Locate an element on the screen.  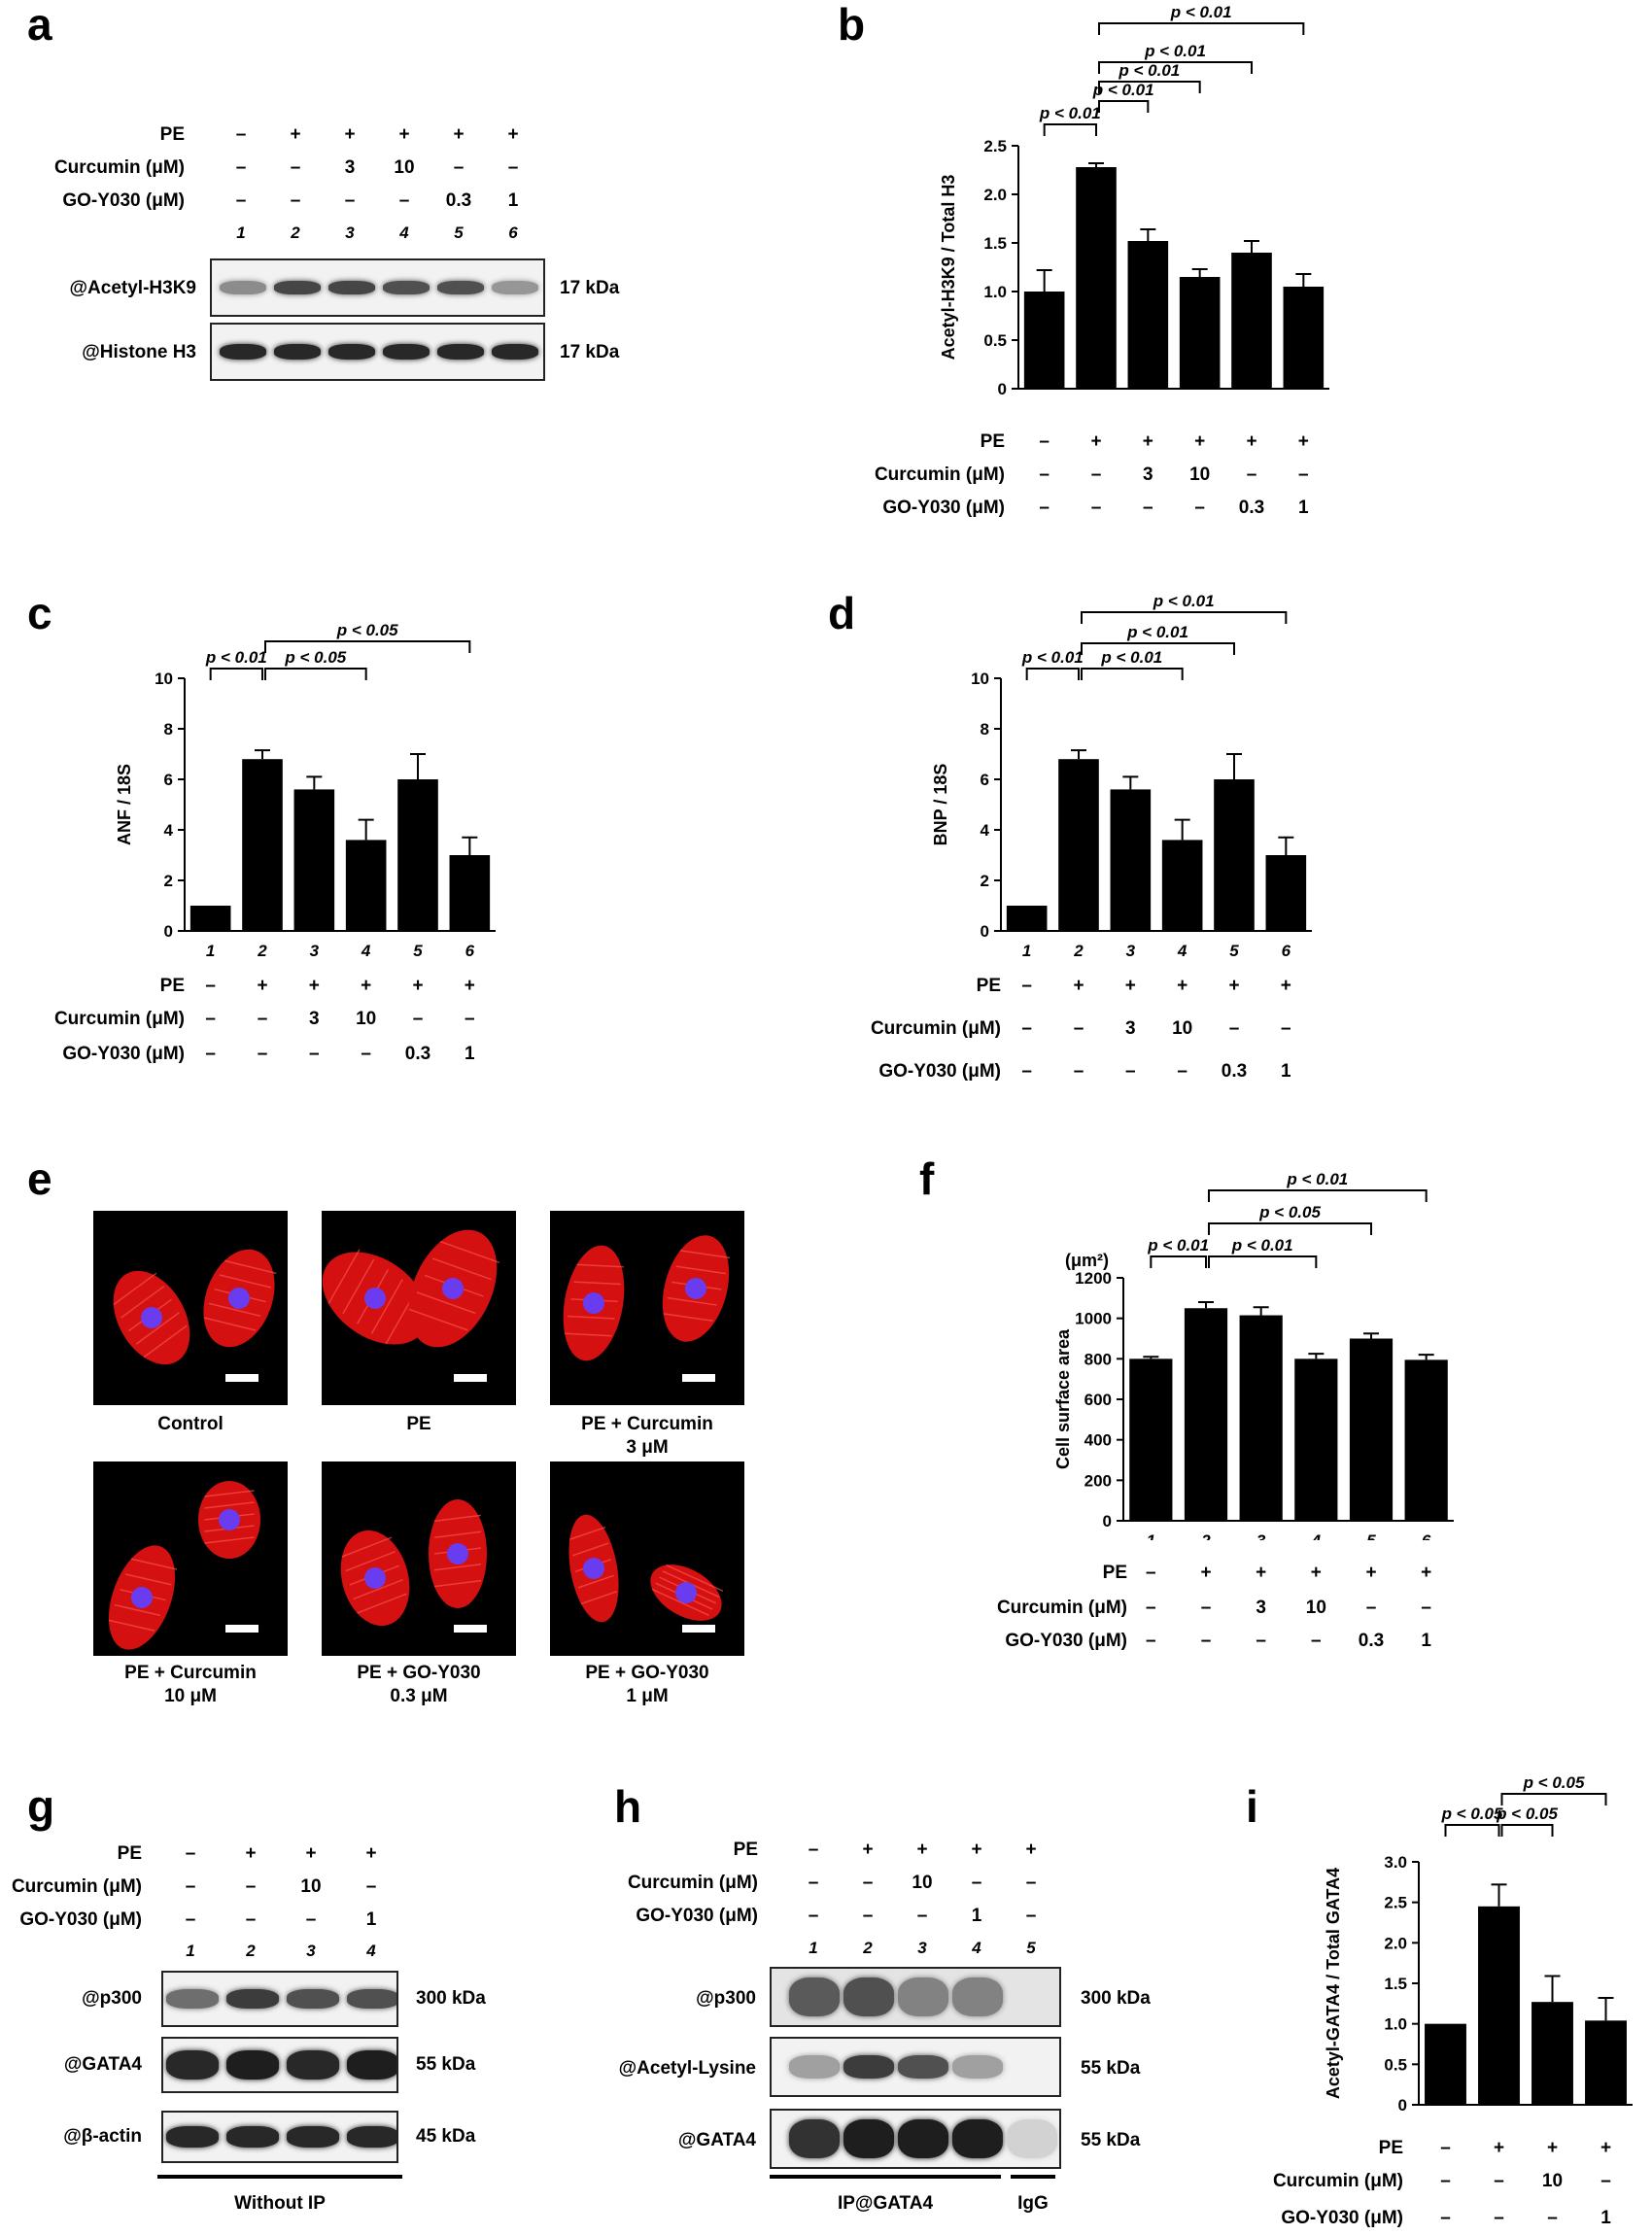
y-axis-label: ANF / 18S is located at coordinates (125, 804).